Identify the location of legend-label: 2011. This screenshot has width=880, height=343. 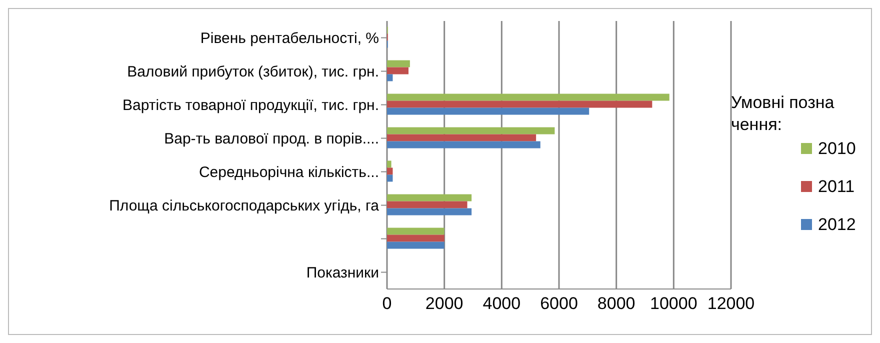
(836, 186).